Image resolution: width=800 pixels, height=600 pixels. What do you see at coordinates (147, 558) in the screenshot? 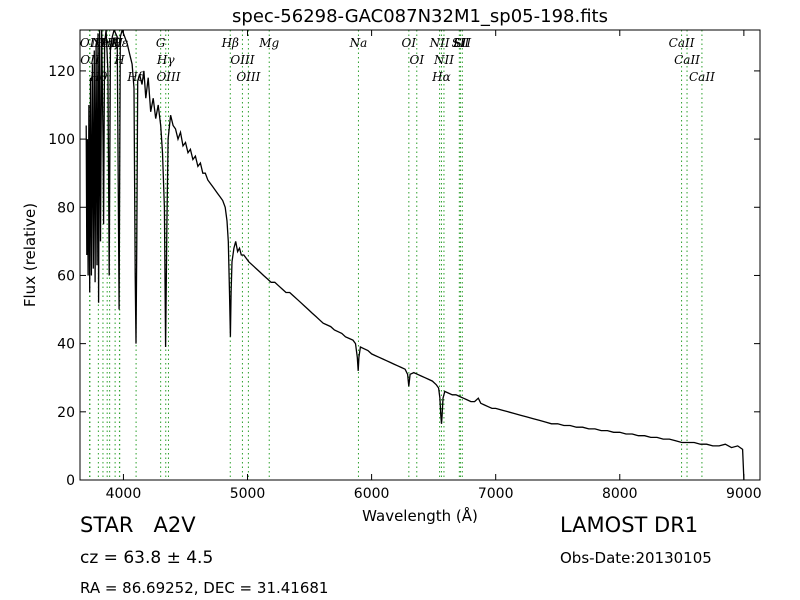
I see `redshift-label: cz = 63.8 ± 4.5` at bounding box center [147, 558].